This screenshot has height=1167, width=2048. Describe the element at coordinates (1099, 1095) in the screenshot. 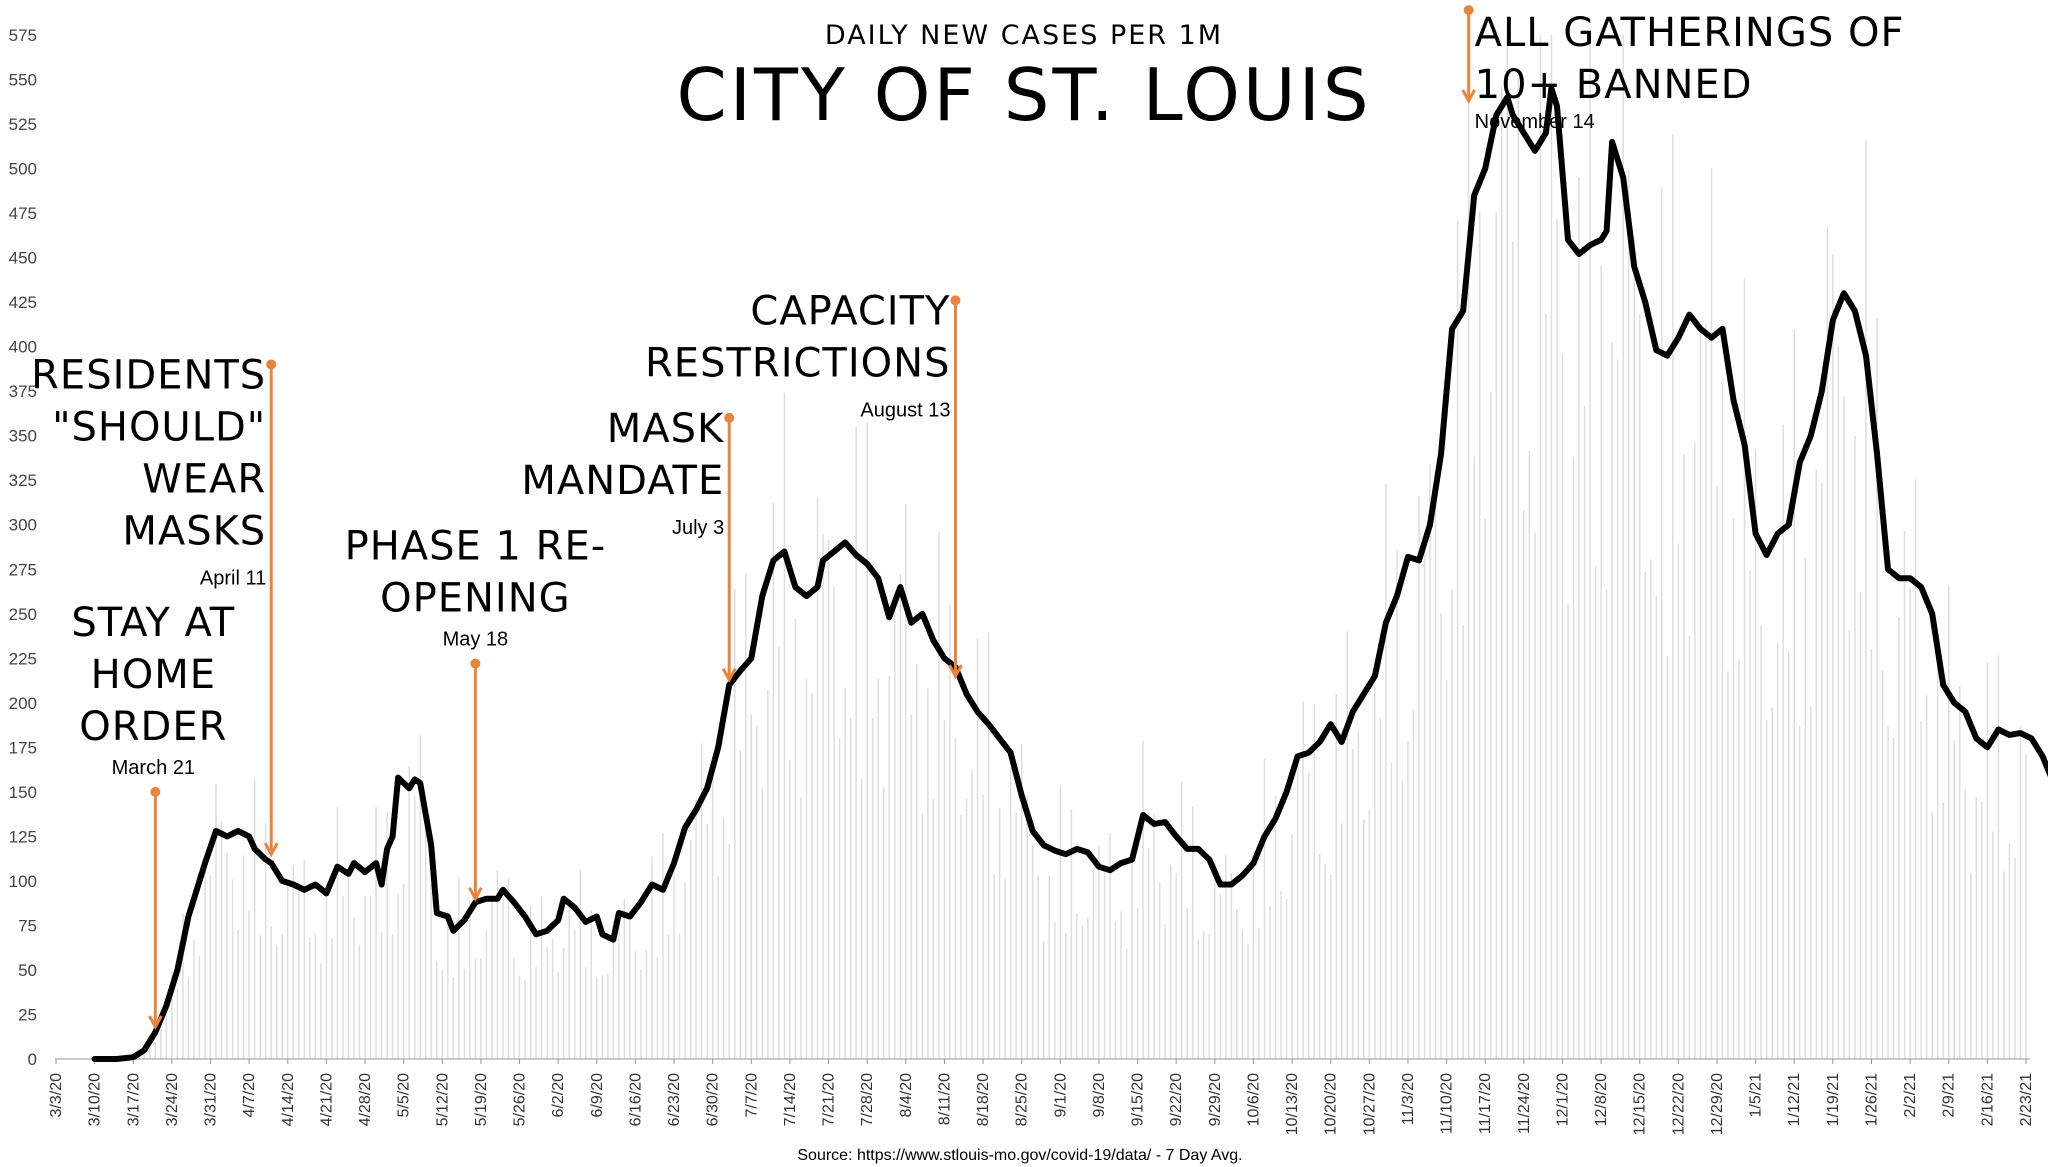

I see `x-tick-label: 9/8/20` at that location.